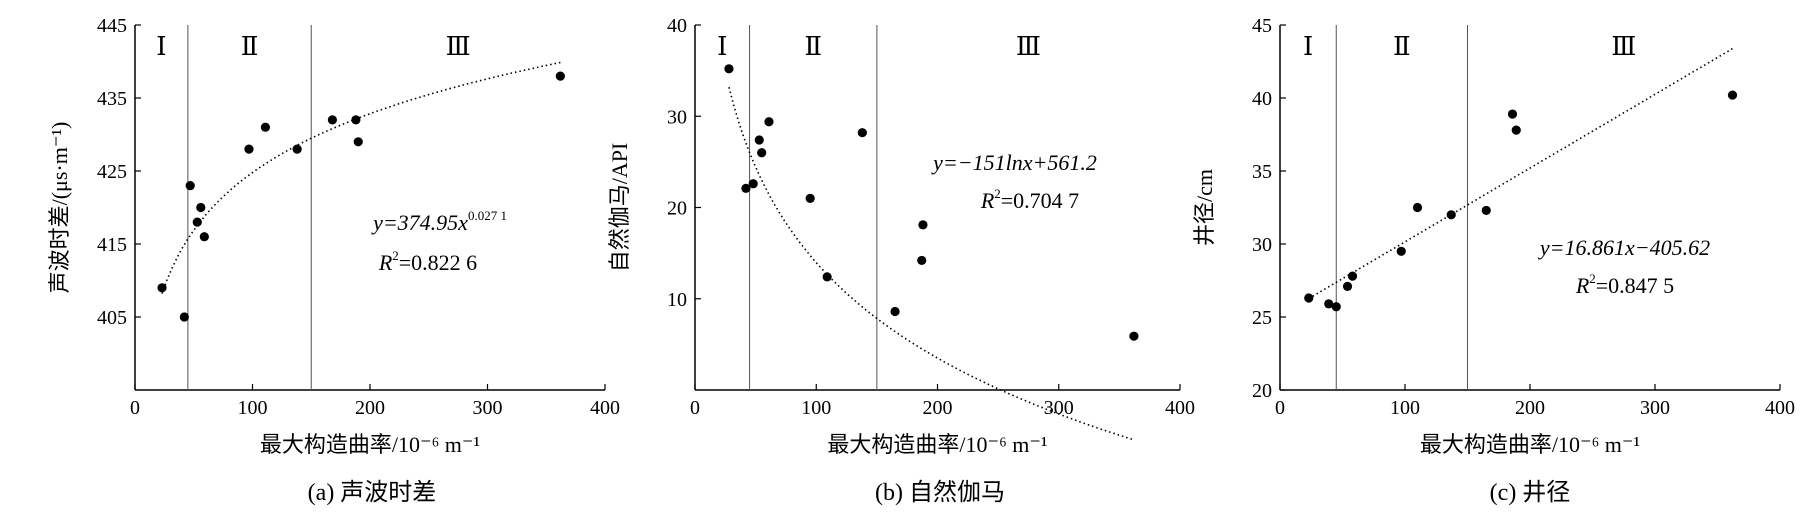 The width and height of the screenshot is (1814, 525). I want to click on fit-equation: y=374.95x0.027 1, so click(439, 221).